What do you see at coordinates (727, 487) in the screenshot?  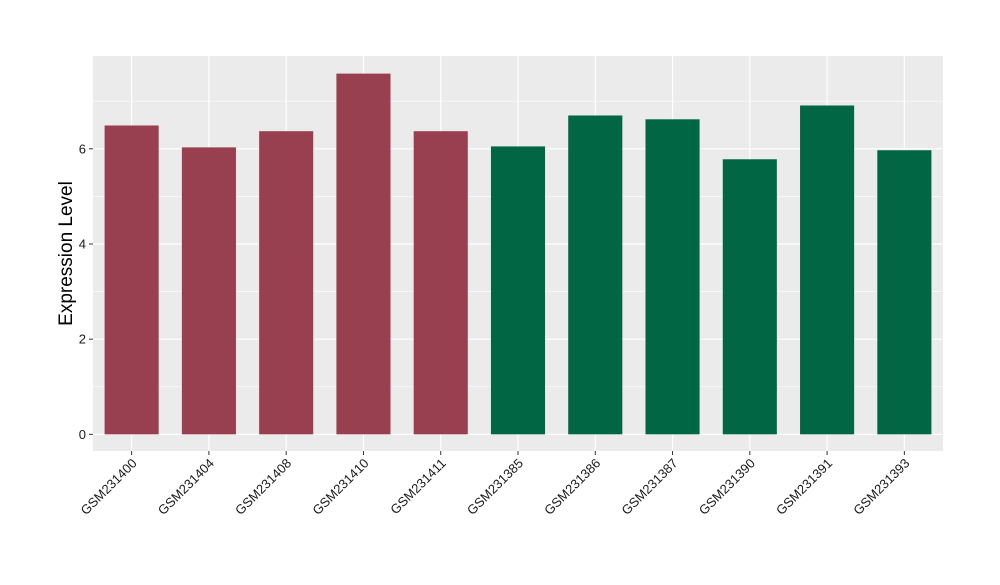 I see `x-tick-label: GSM231390` at bounding box center [727, 487].